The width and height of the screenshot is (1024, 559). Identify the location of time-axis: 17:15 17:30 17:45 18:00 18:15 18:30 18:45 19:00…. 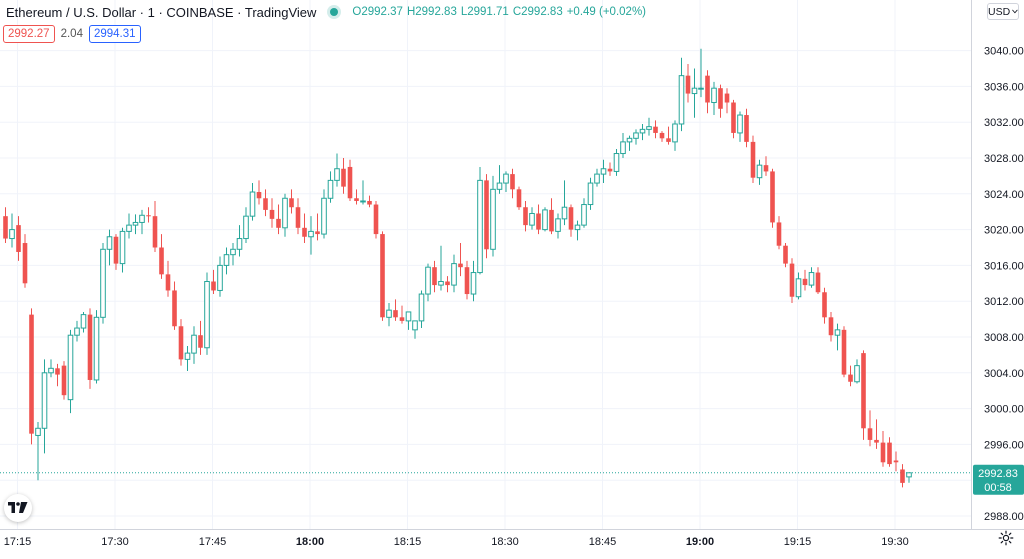
(456, 542).